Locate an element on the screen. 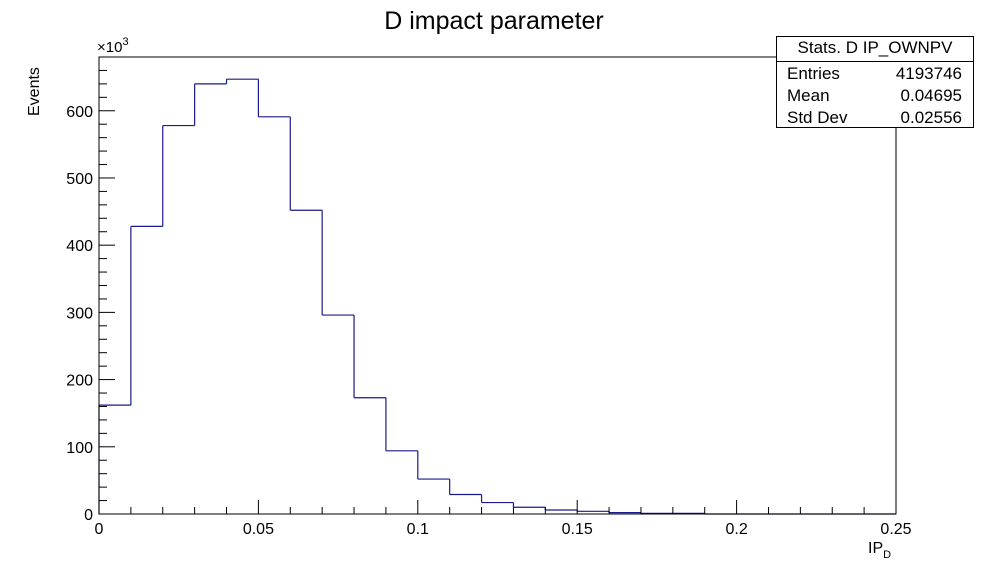 This screenshot has height=572, width=996. y-axis-exponent: ×10³ is located at coordinates (113, 46).